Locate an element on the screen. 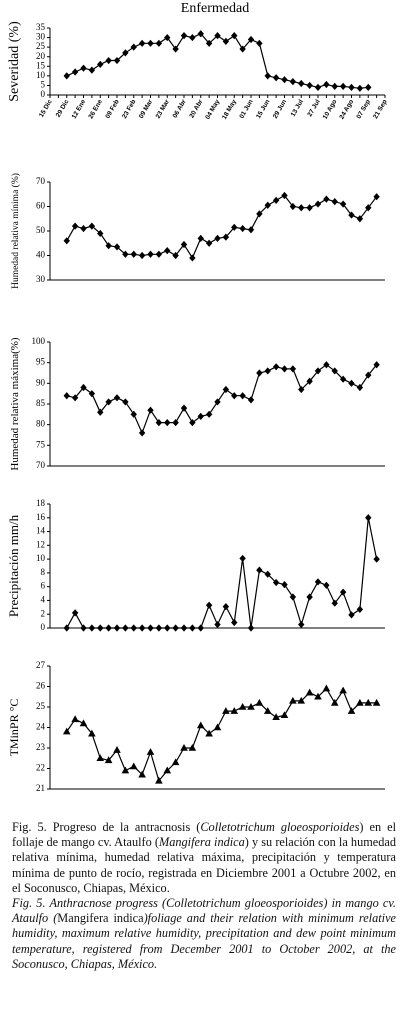 The image size is (406, 1012). x-tick-label: 20 Abr is located at coordinates (196, 108).